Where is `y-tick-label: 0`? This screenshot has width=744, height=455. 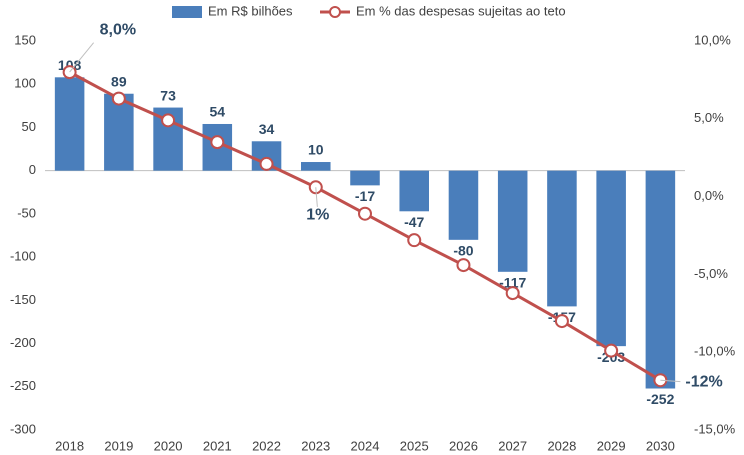
y-tick-label: 0 is located at coordinates (32, 169).